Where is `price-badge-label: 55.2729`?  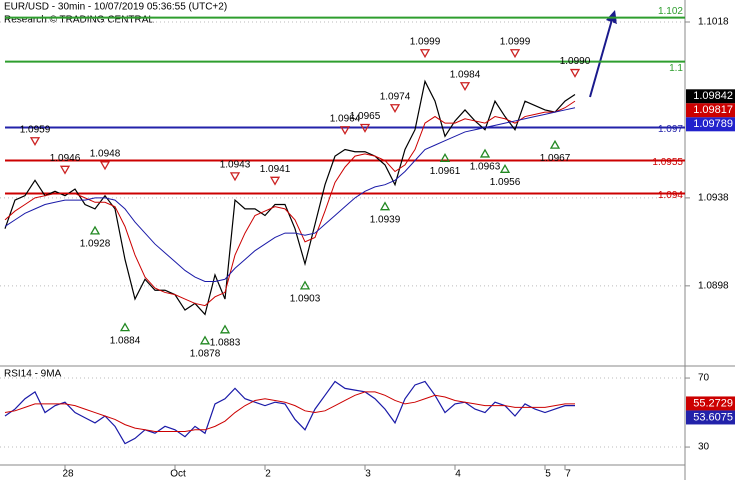
price-badge-label: 55.2729 is located at coordinates (713, 403).